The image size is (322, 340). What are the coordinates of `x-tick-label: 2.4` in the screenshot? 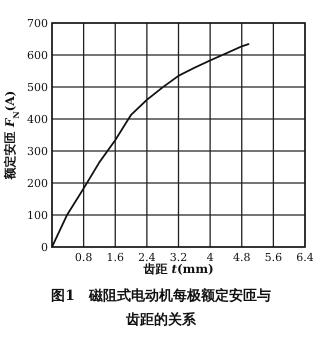 It's located at (147, 257).